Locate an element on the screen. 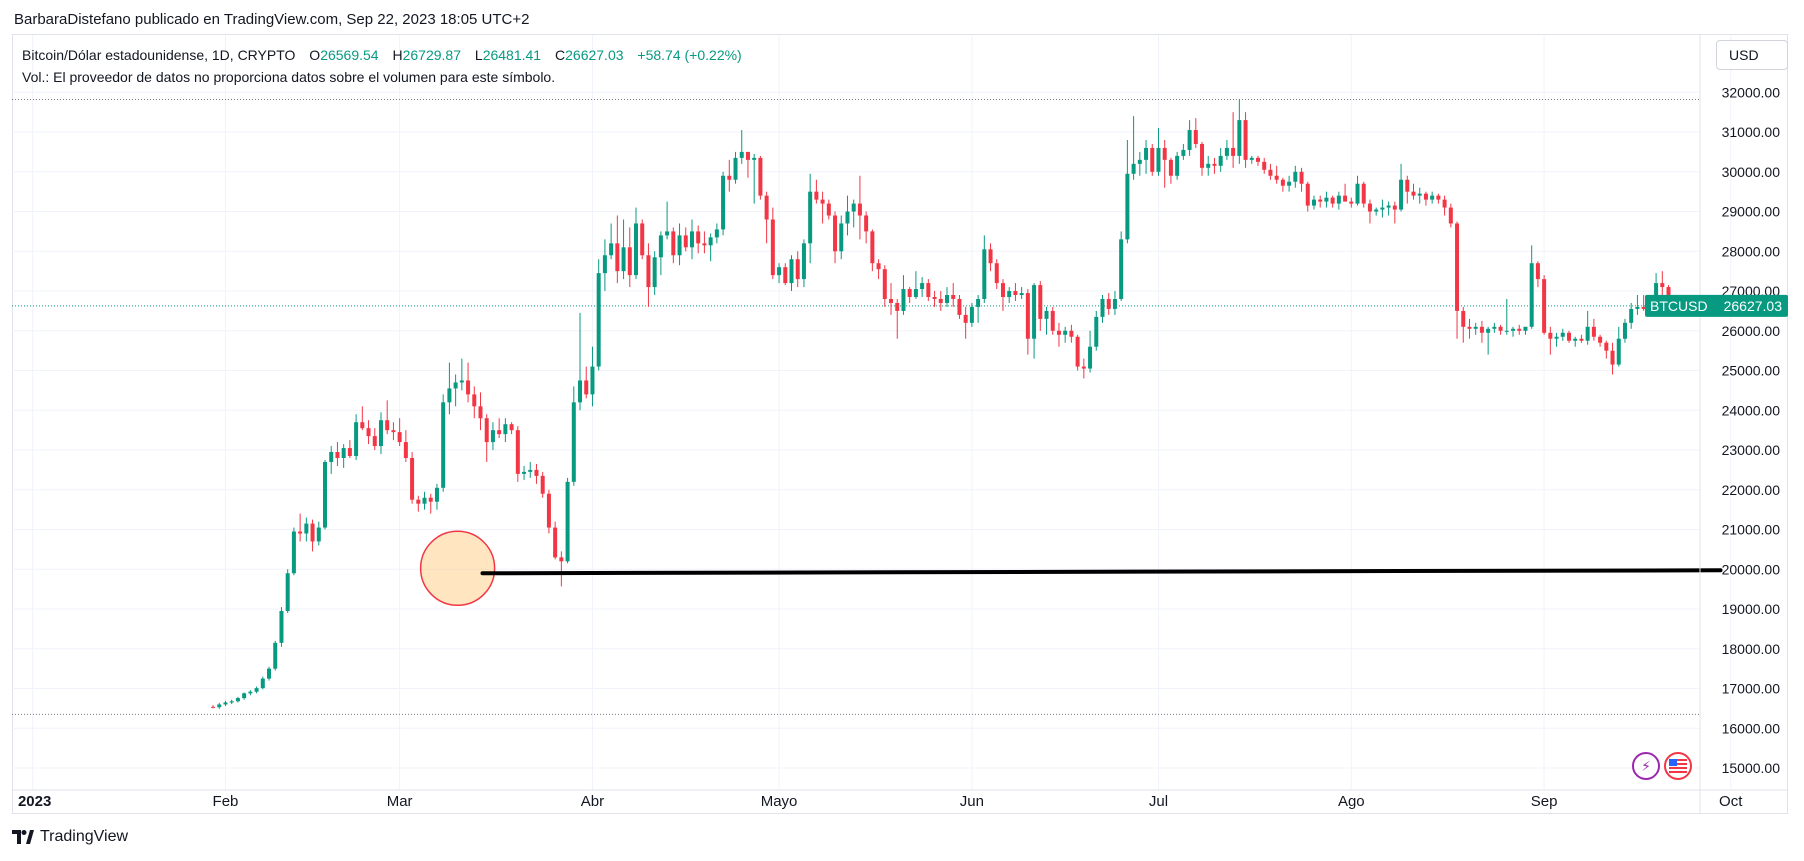 This screenshot has height=861, width=1804. symbol-name: Bitcoin/Dólar estadounidense, 1D, CRYPTO is located at coordinates (159, 55).